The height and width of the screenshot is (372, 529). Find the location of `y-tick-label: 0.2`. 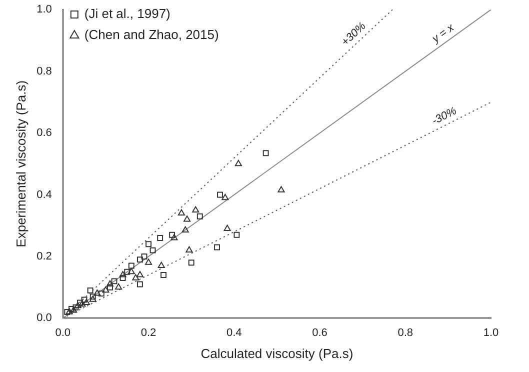

y-tick-label: 0.2 is located at coordinates (44, 256).